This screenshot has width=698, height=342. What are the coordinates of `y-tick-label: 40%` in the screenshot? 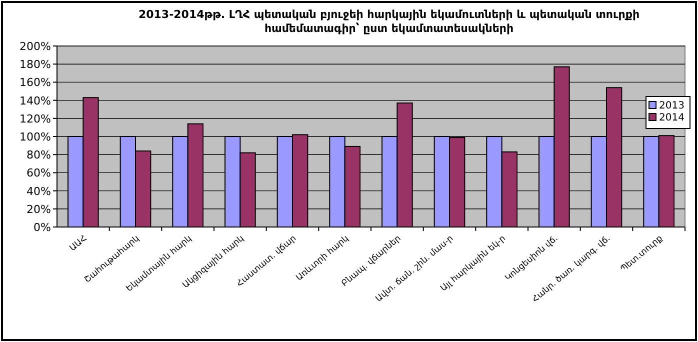 It's located at (38, 191).